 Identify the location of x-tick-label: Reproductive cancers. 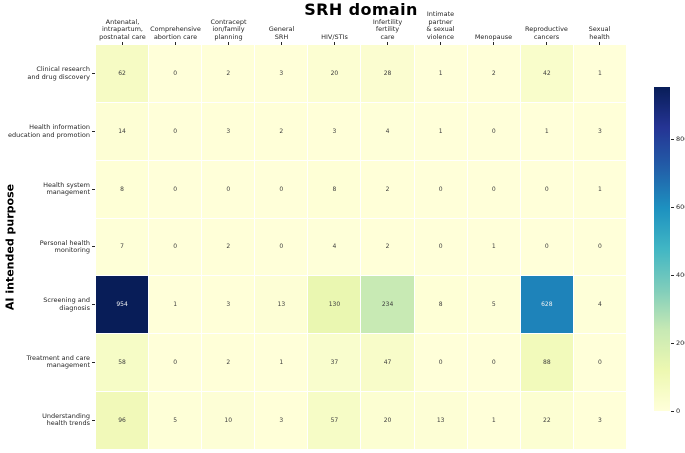
(546, 27).